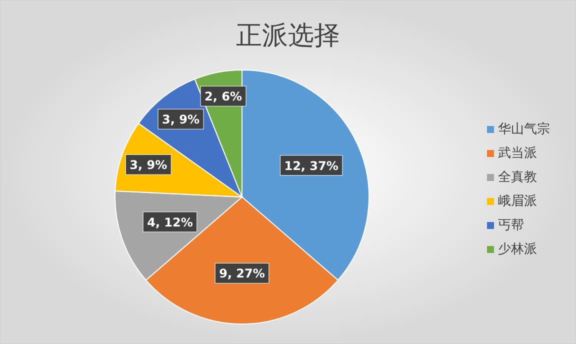 The image size is (576, 344). I want to click on legend-label: 少林派, so click(517, 249).